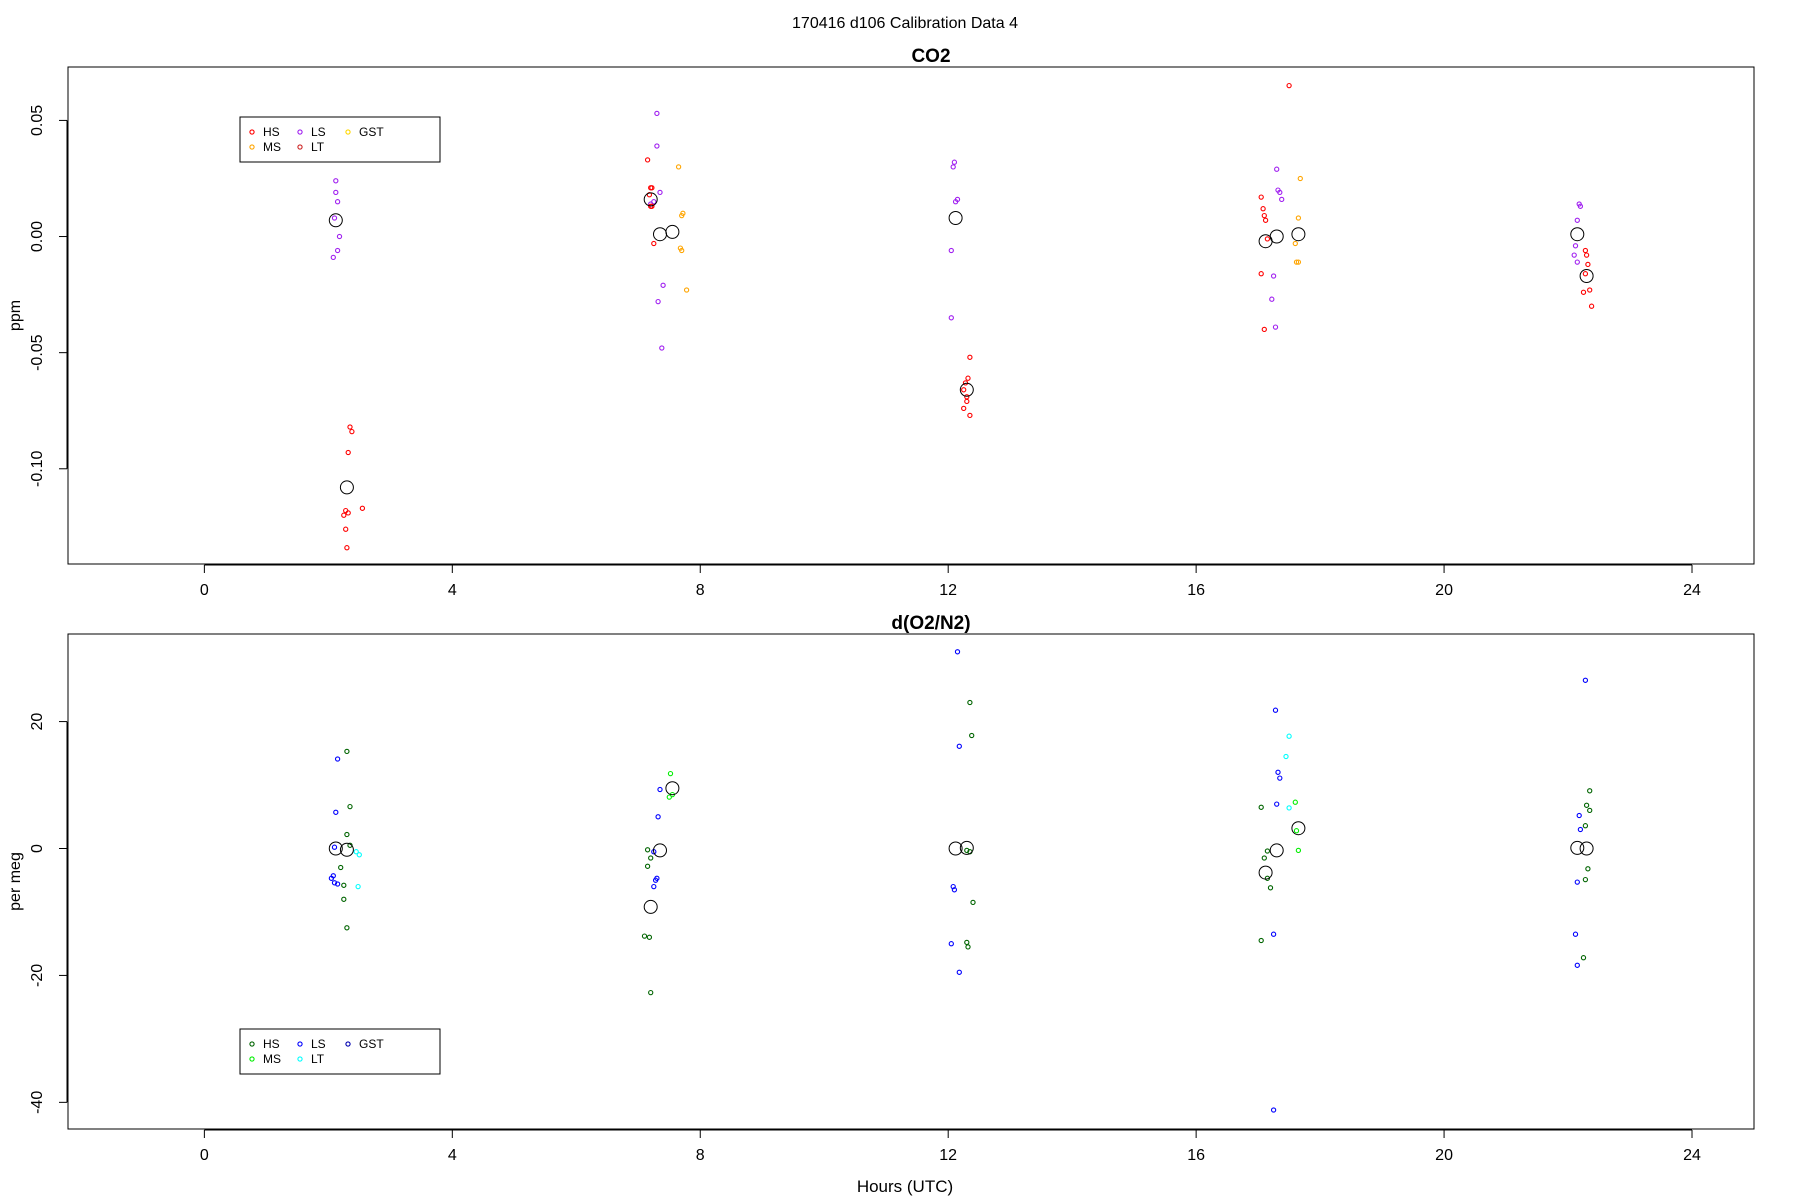 Image resolution: width=1800 pixels, height=1200 pixels. Describe the element at coordinates (905, 23) in the screenshot. I see `figure-title: 170416 d106 Calibration Data 4` at that location.